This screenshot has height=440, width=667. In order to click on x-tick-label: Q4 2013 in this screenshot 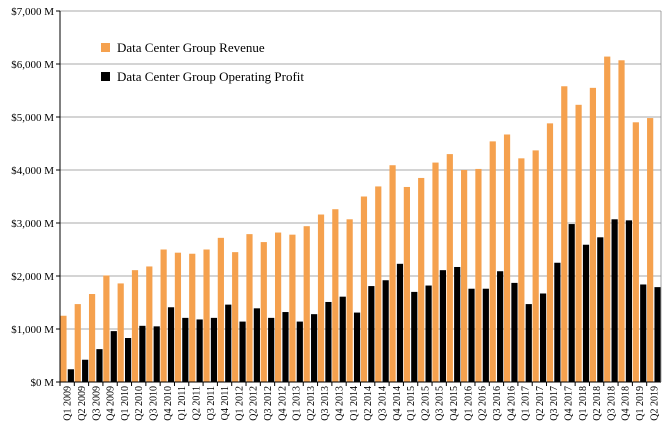, I will do `click(340, 403)`.